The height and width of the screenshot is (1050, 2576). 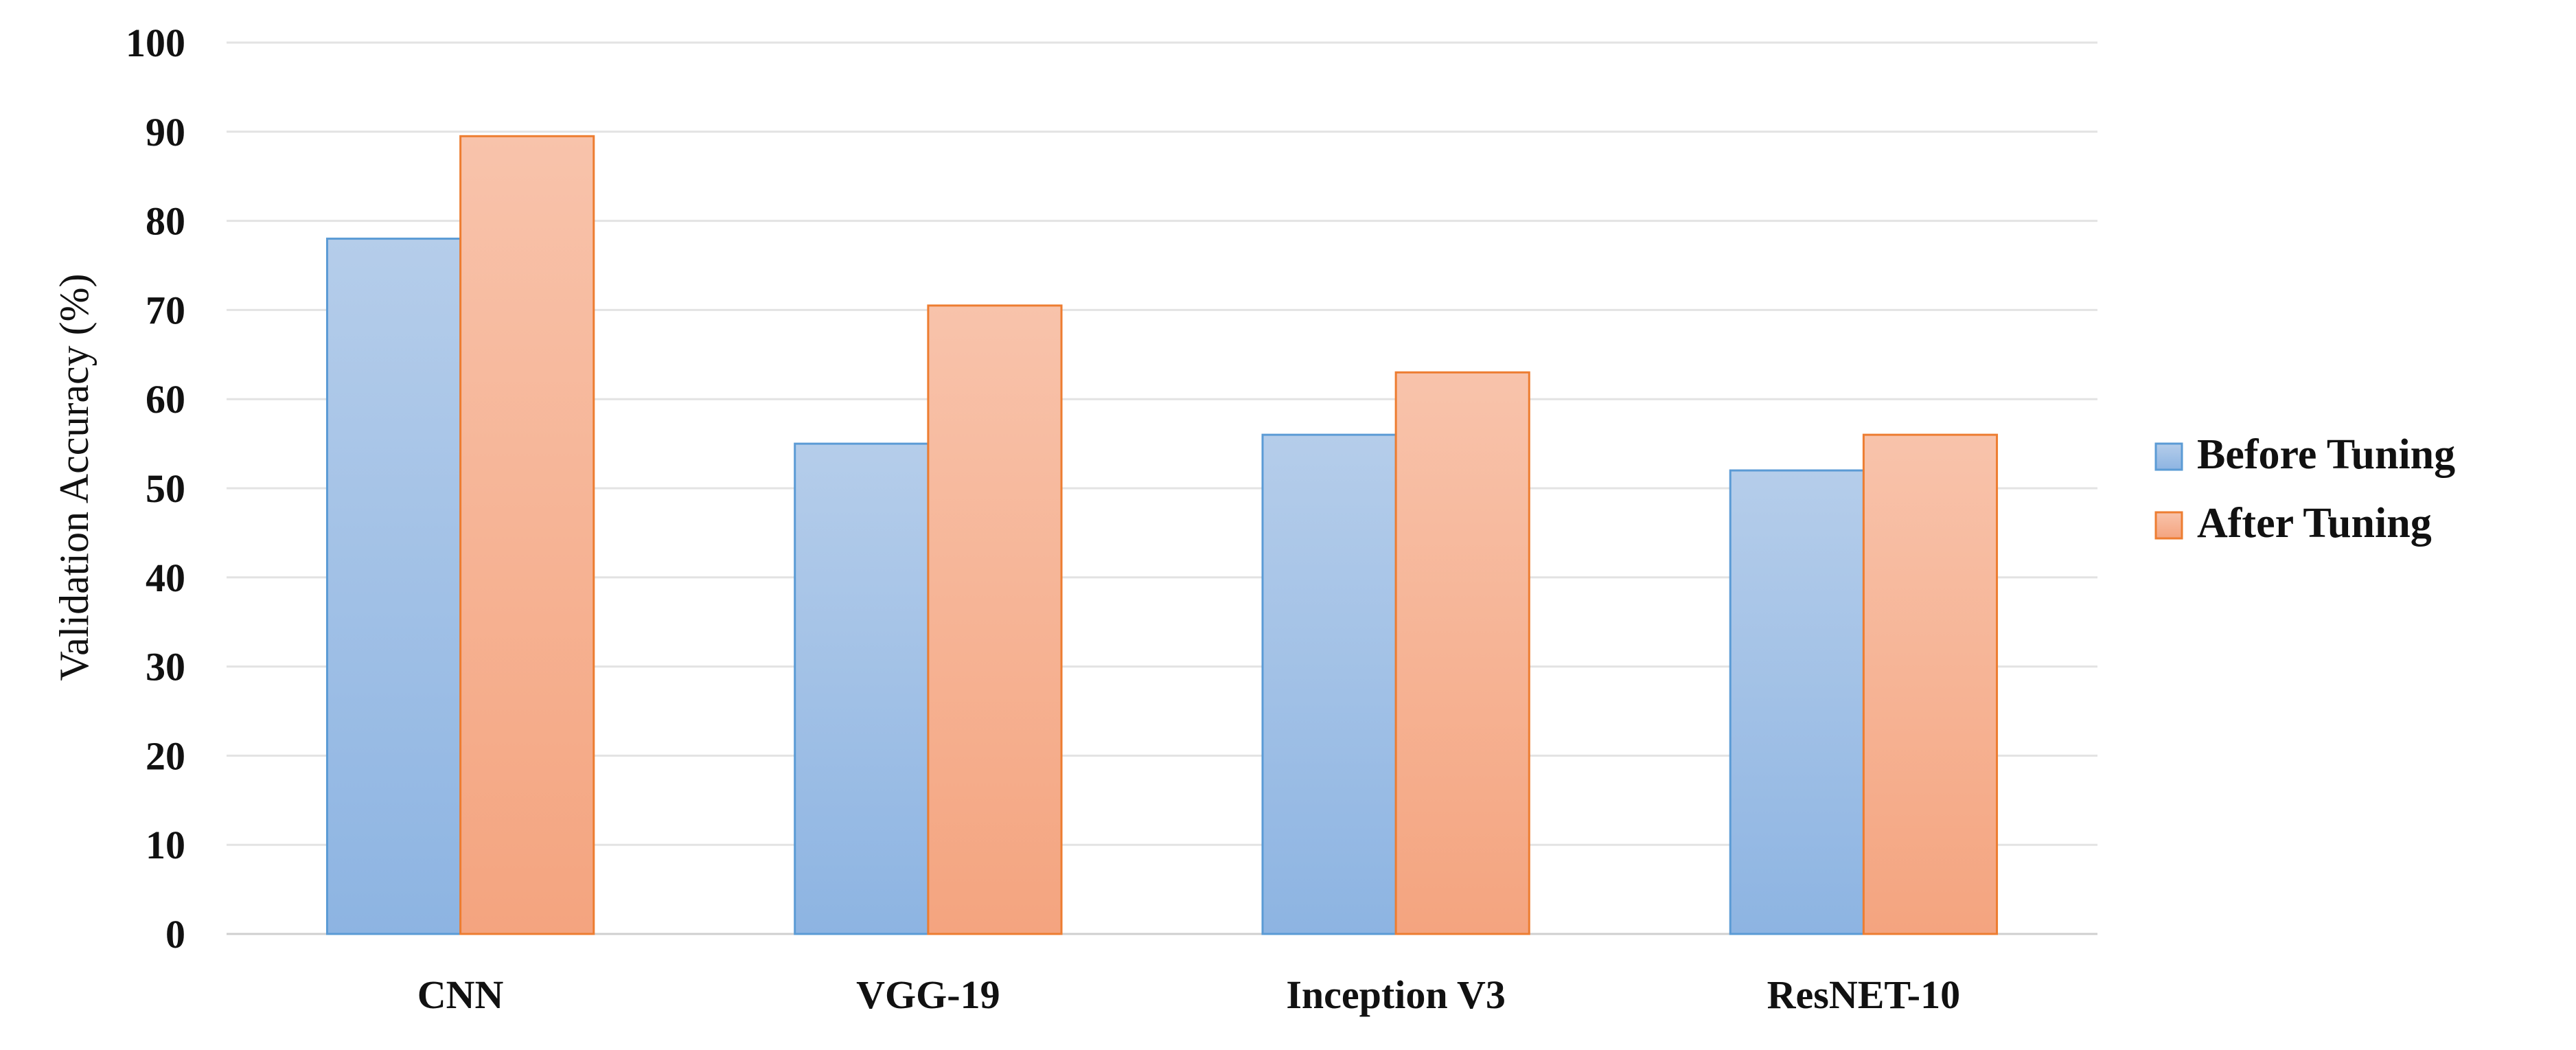 What do you see at coordinates (74, 477) in the screenshot?
I see `y-axis-title: Validation Accuracy (%)` at bounding box center [74, 477].